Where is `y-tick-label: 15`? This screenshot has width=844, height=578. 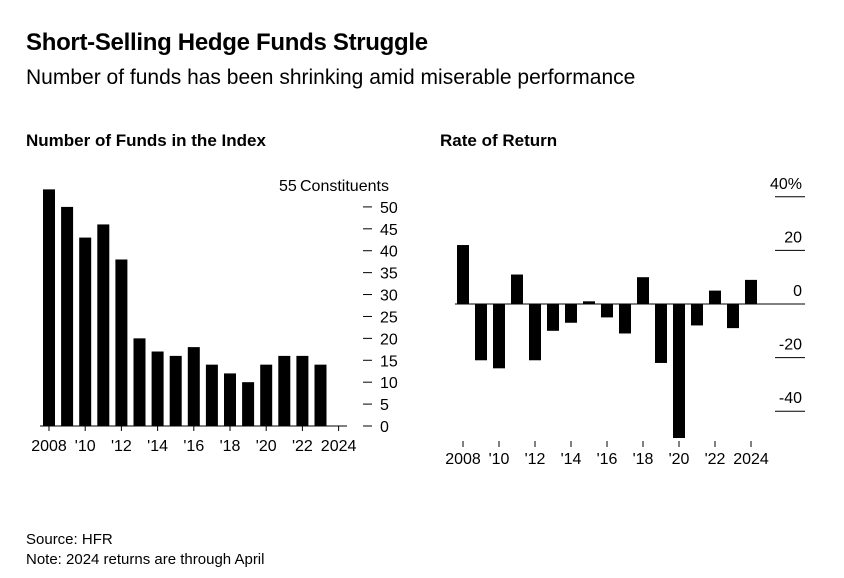
y-tick-label: 15 is located at coordinates (389, 361).